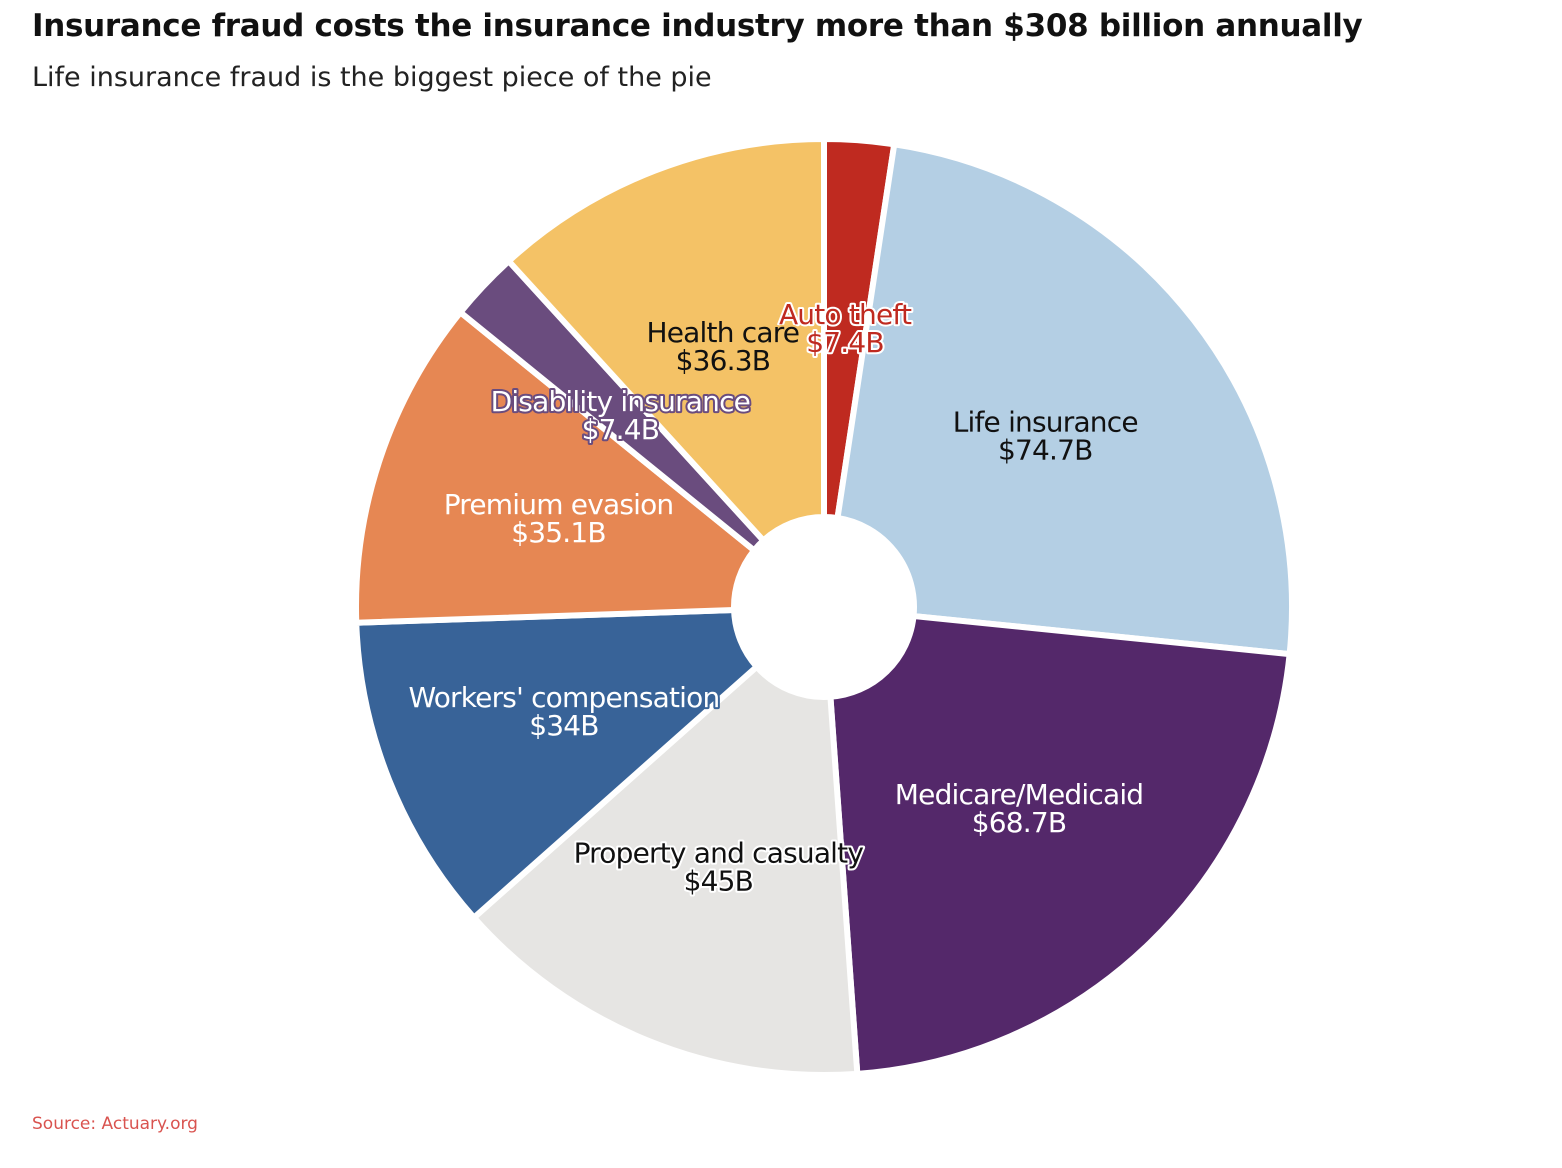 The image size is (1562, 1168). What do you see at coordinates (718, 880) in the screenshot?
I see `slice-value-label: $45B` at bounding box center [718, 880].